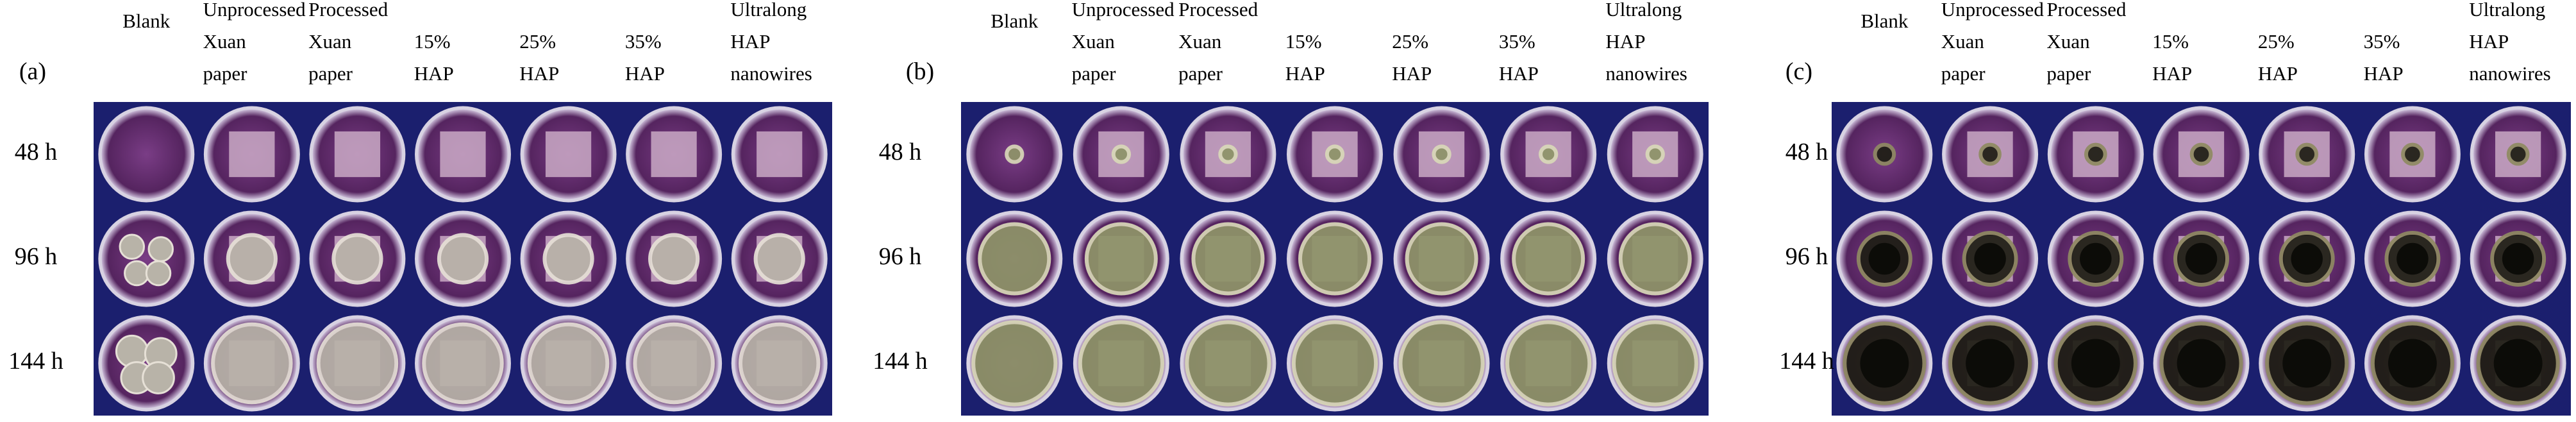 This screenshot has width=2576, height=422. What do you see at coordinates (771, 73) in the screenshot?
I see `column-header: nanowires` at bounding box center [771, 73].